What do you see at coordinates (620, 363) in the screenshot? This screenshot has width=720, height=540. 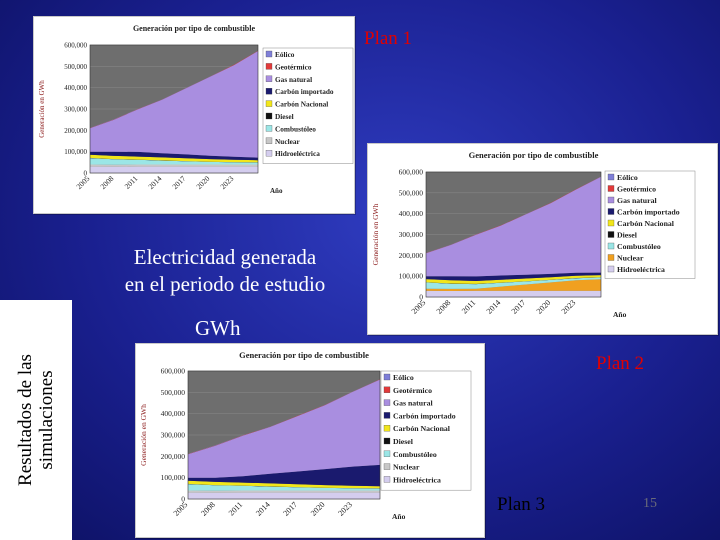 I see `plan2-label: Plan 2` at bounding box center [620, 363].